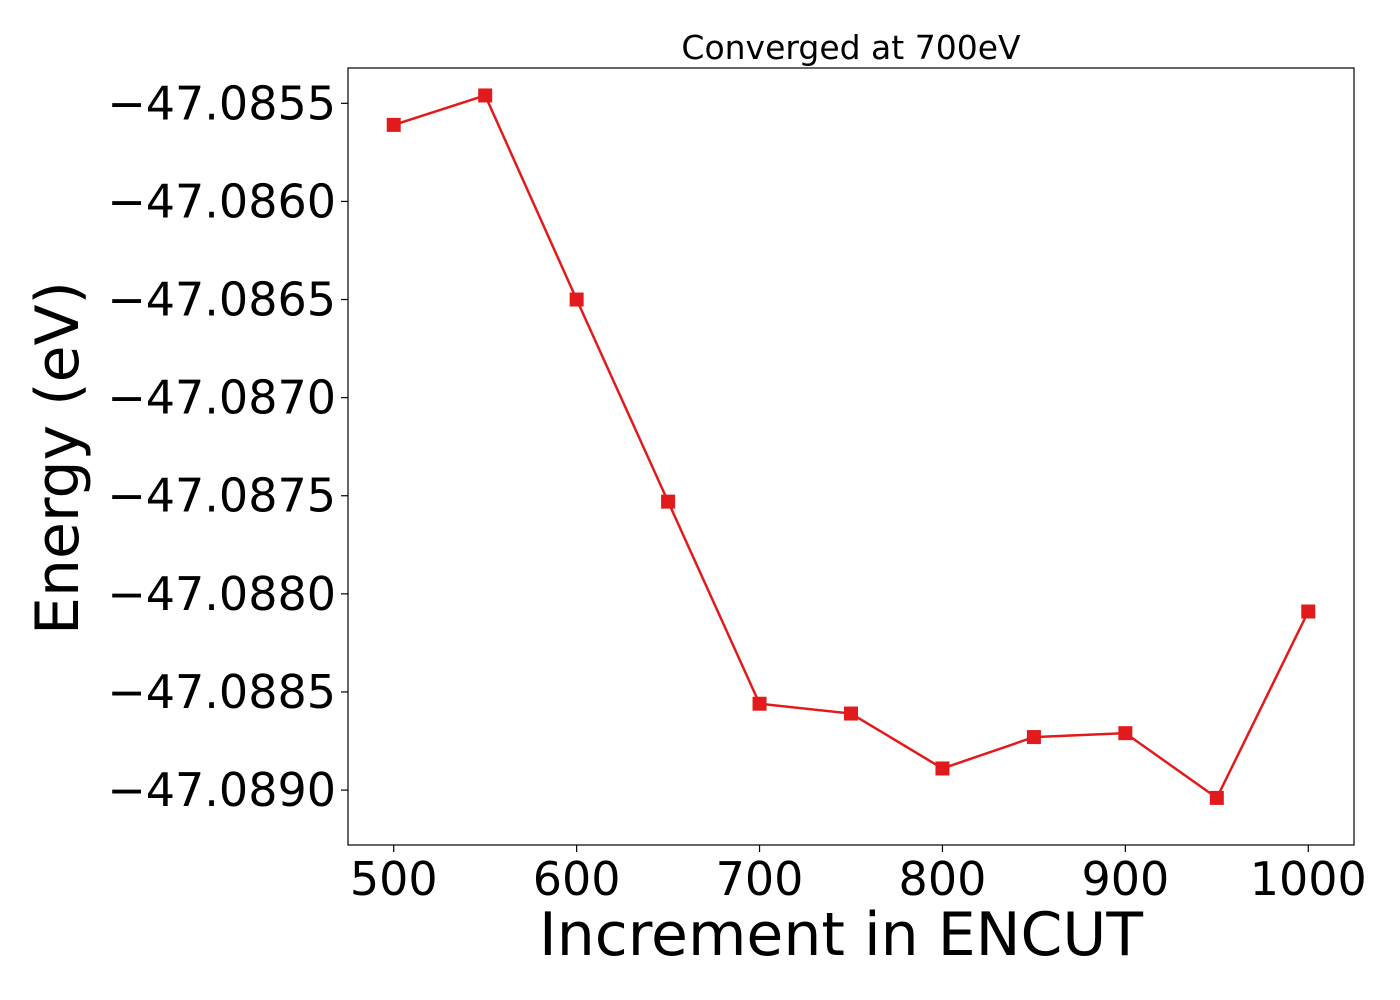  I want to click on x-tick-label: 800, so click(943, 879).